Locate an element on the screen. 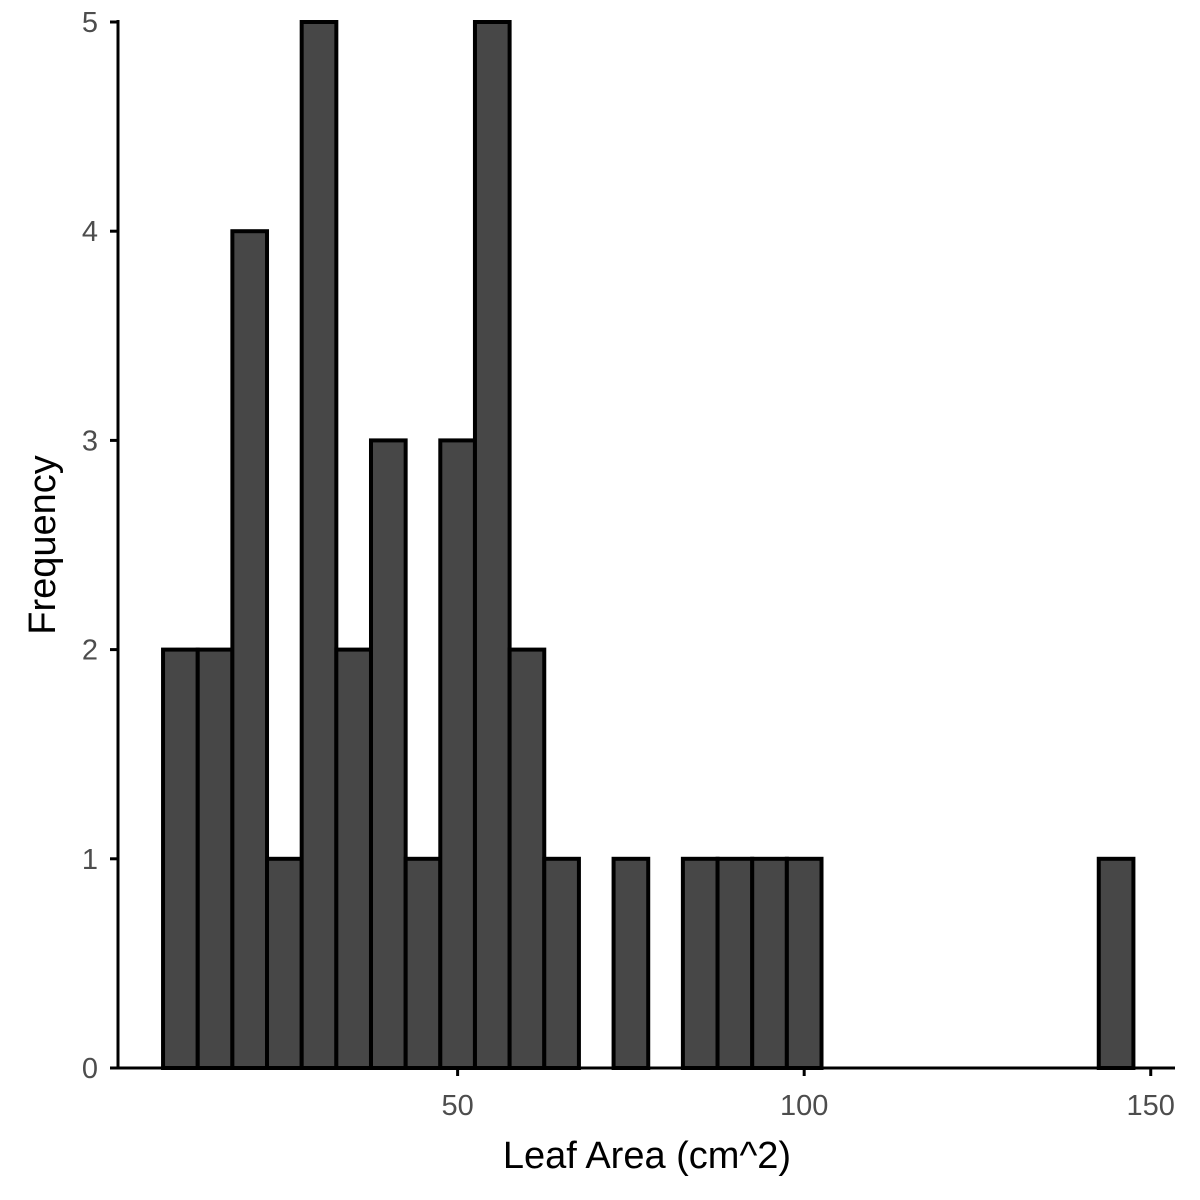 This screenshot has height=1200, width=1200. y-tick-label: 3 is located at coordinates (90, 441).